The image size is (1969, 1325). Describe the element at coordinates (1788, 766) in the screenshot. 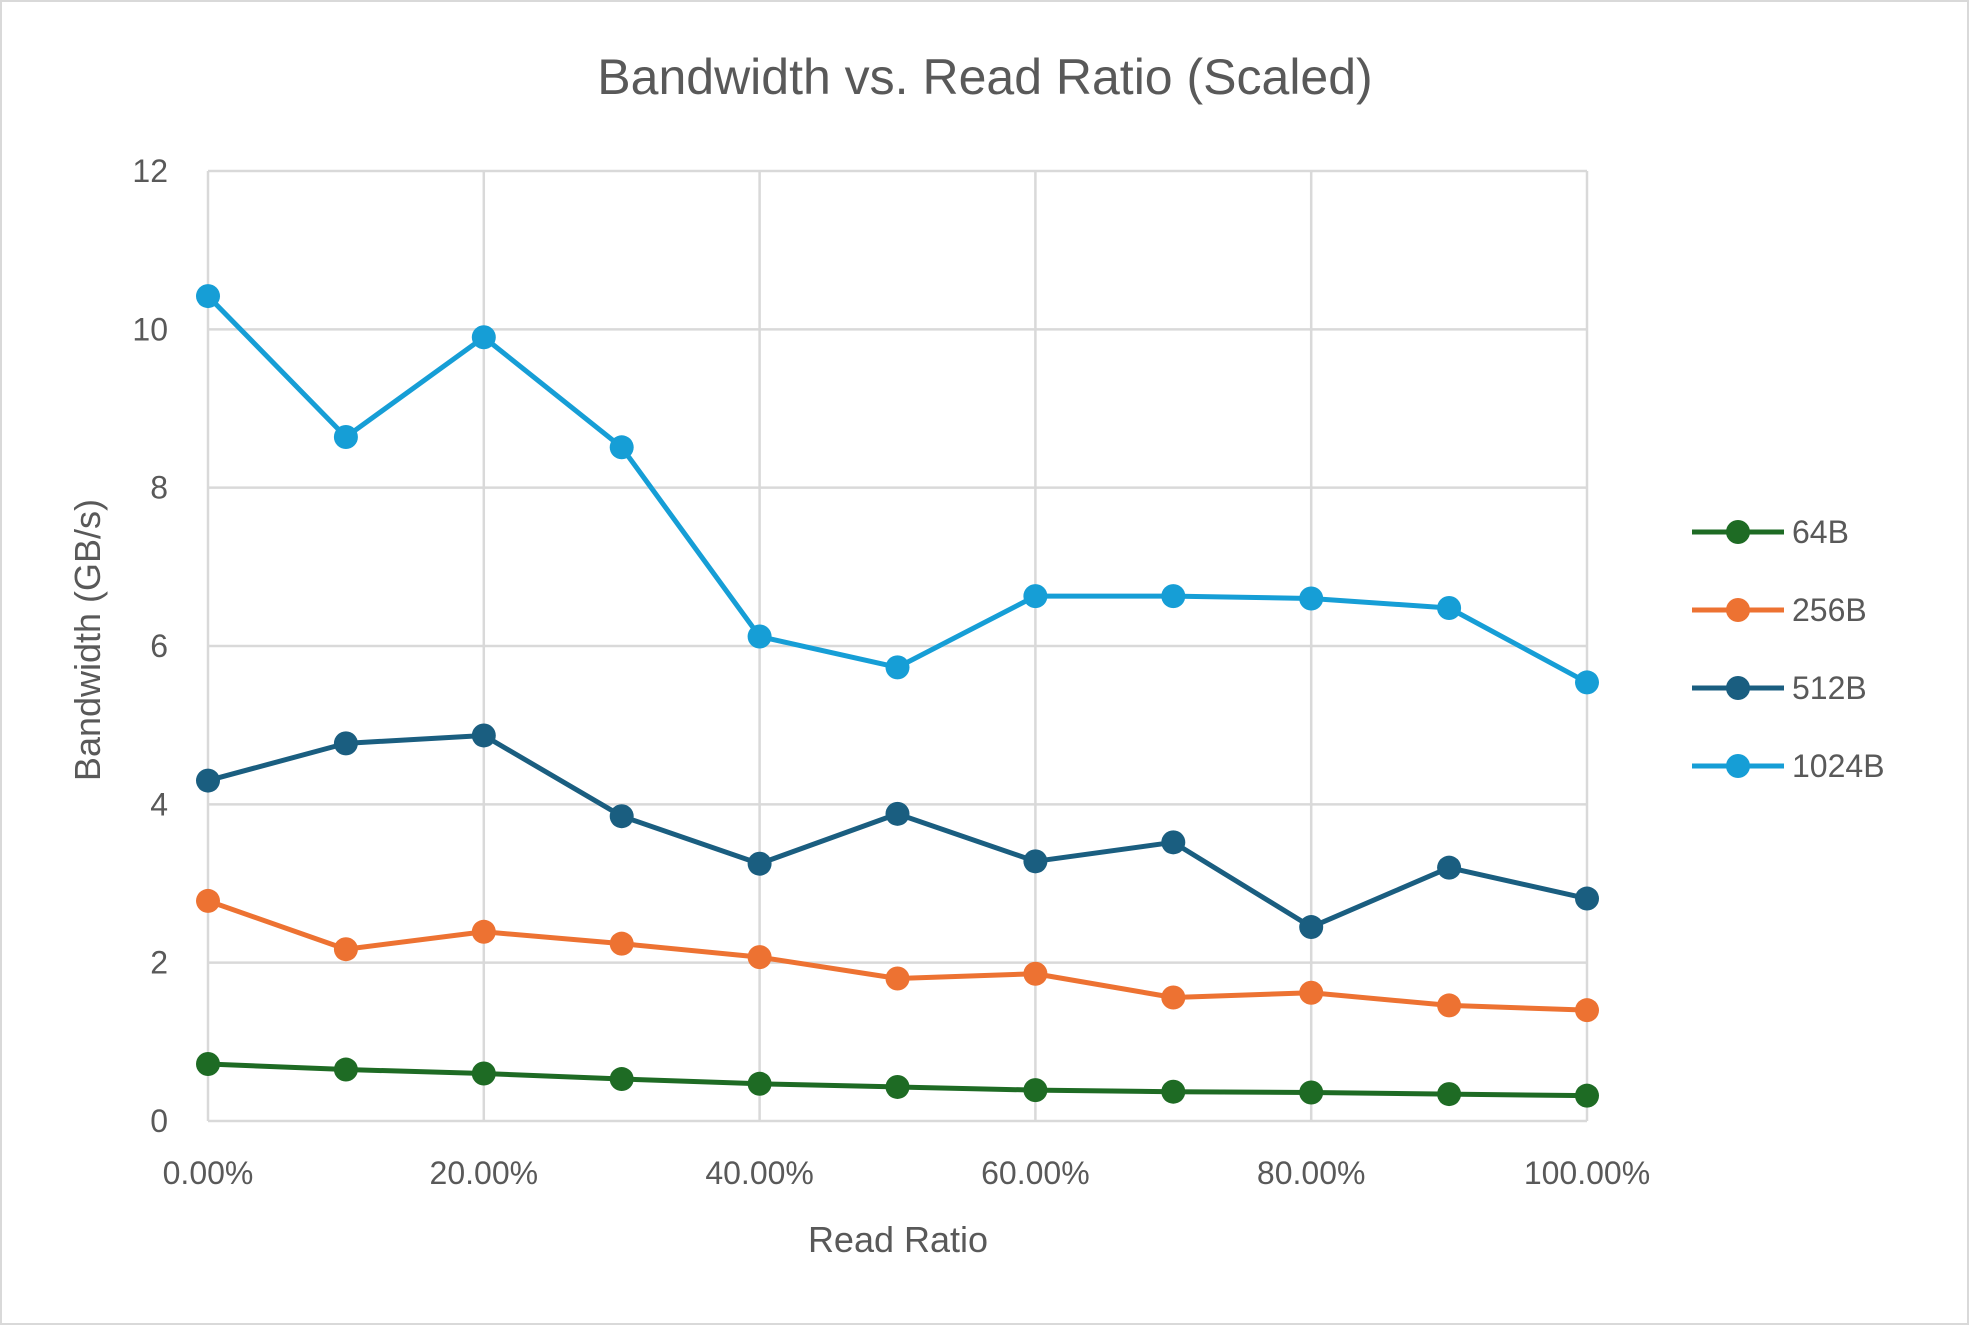

I see `legend-item-1024B: 1024B` at that location.